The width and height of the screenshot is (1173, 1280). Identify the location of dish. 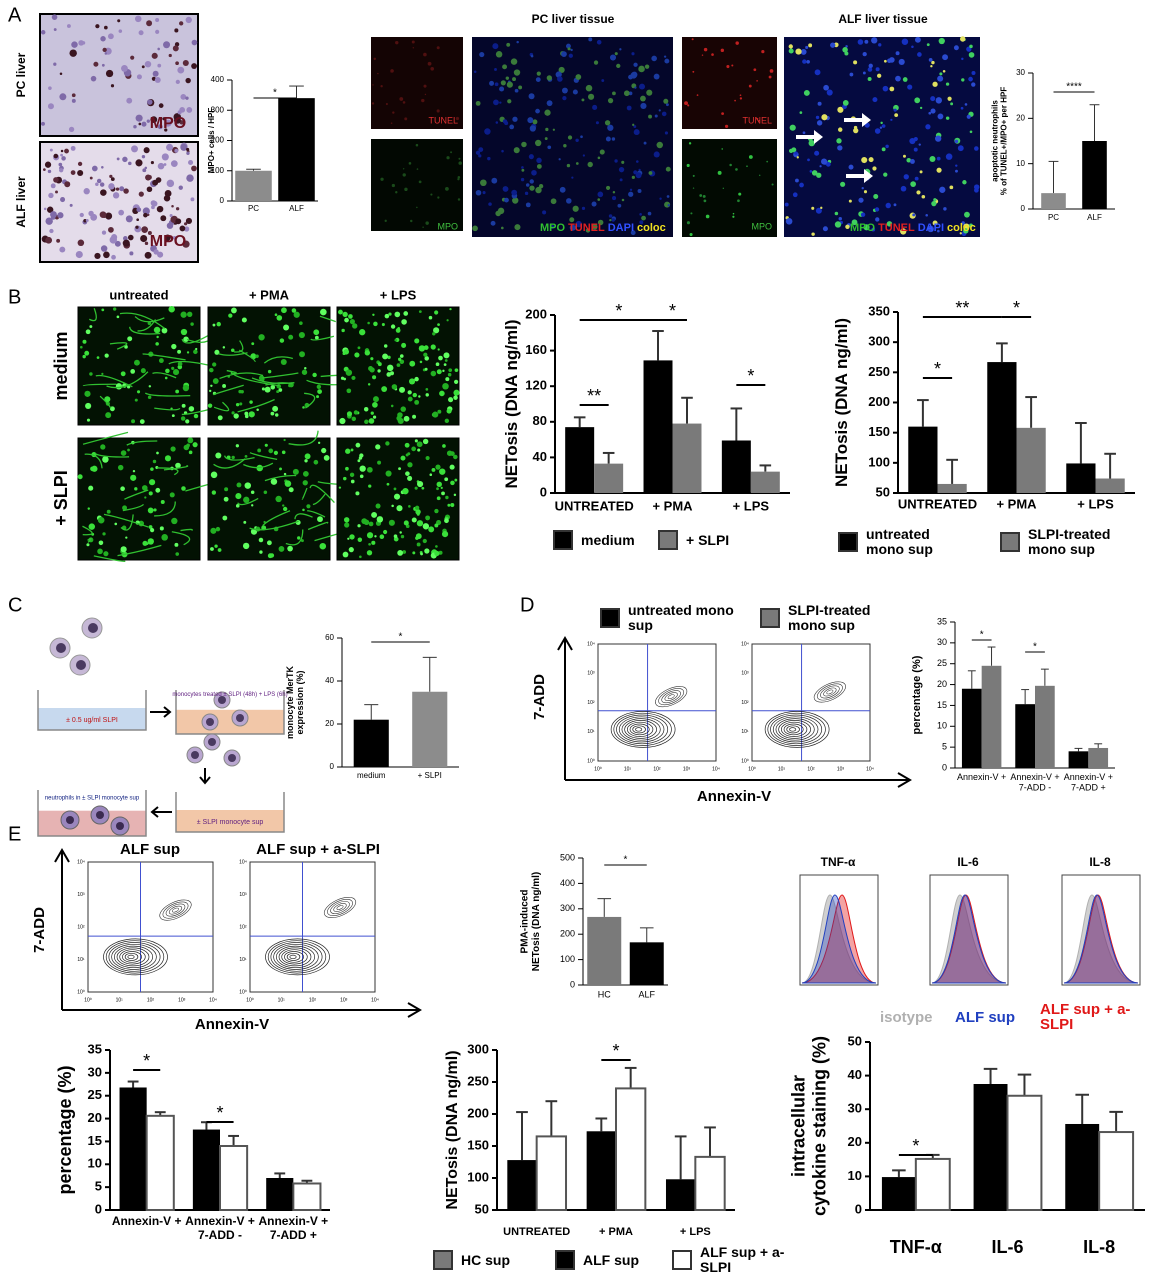
(92, 813).